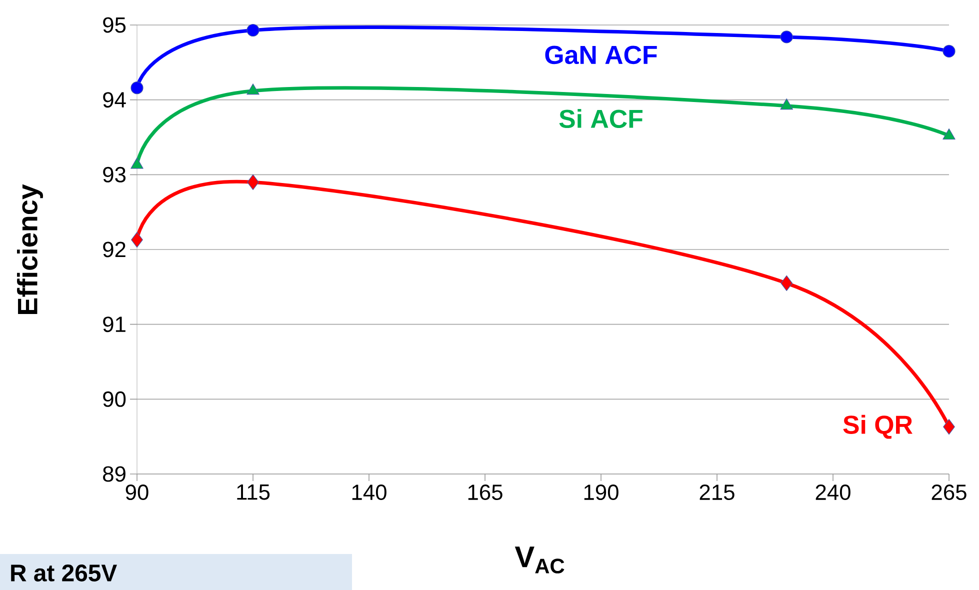 This screenshot has width=979, height=590. What do you see at coordinates (539, 560) in the screenshot?
I see `x-axis-title: V$_{AC}$` at bounding box center [539, 560].